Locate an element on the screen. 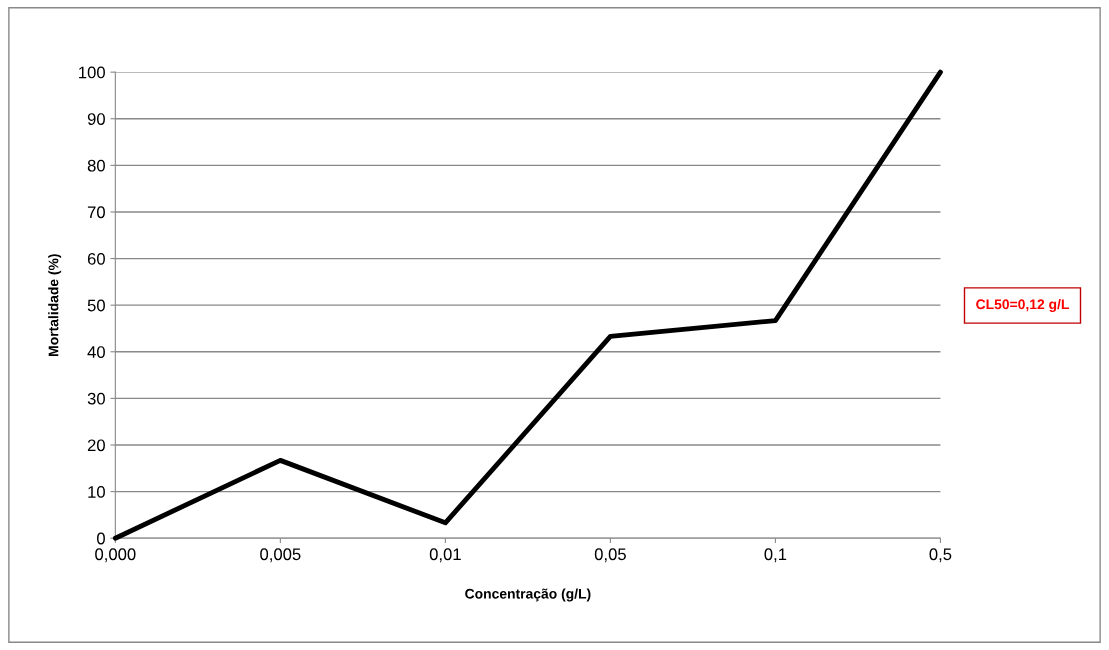 This screenshot has height=650, width=1109. x-tick-label: 0,1 is located at coordinates (775, 555).